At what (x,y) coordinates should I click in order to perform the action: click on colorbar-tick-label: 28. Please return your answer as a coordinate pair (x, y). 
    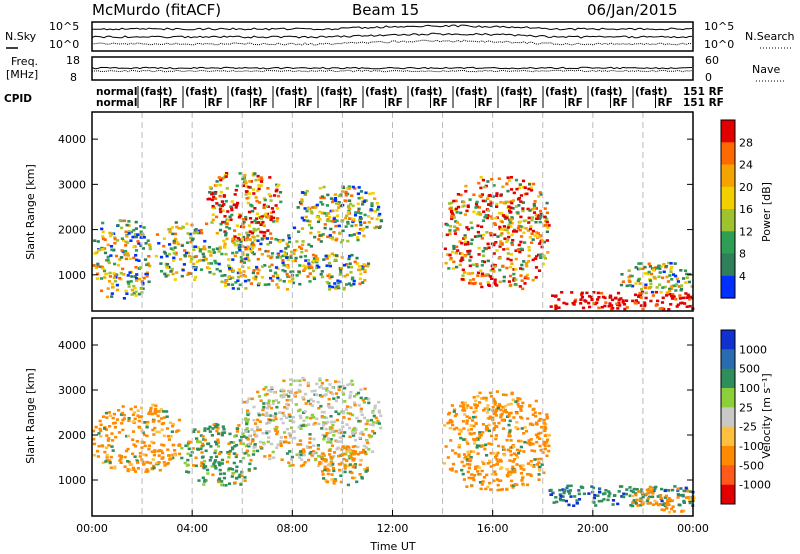
    Looking at the image, I should click on (746, 142).